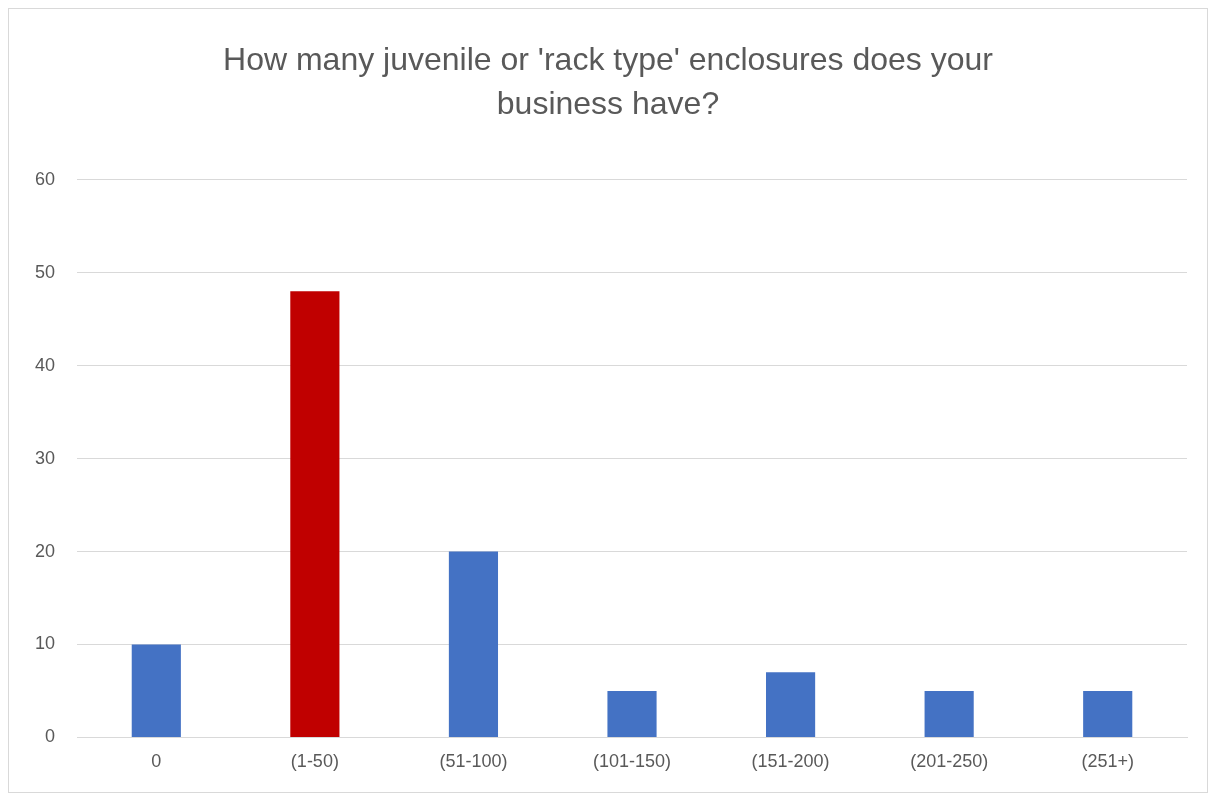 Image resolution: width=1208 pixels, height=793 pixels. What do you see at coordinates (608, 81) in the screenshot?
I see `chart-title: How many juvenile or 'rack type' enclosures does your business have?` at bounding box center [608, 81].